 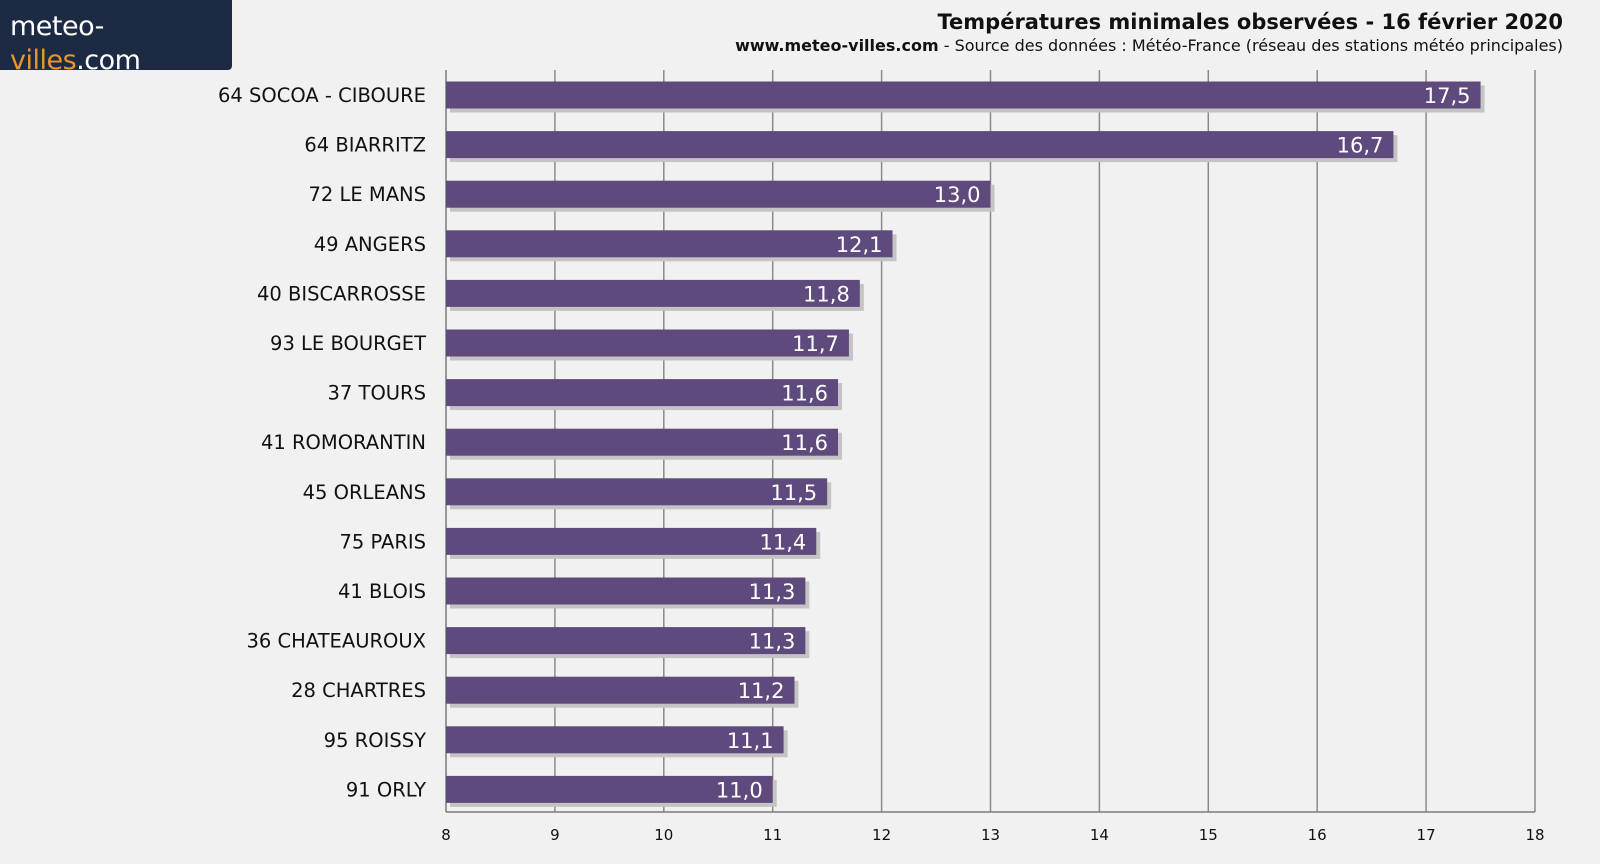 I want to click on data-label: 11,0, so click(x=739, y=790).